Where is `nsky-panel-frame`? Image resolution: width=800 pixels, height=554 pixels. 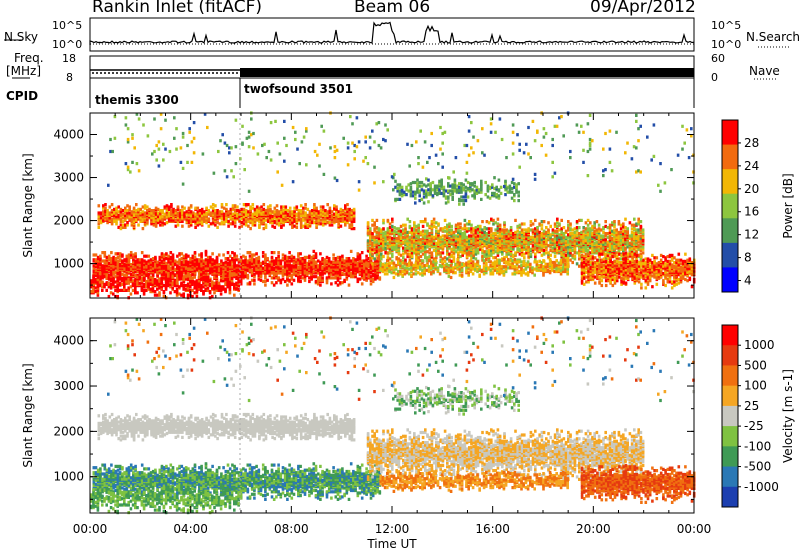 nsky-panel-frame is located at coordinates (392, 34).